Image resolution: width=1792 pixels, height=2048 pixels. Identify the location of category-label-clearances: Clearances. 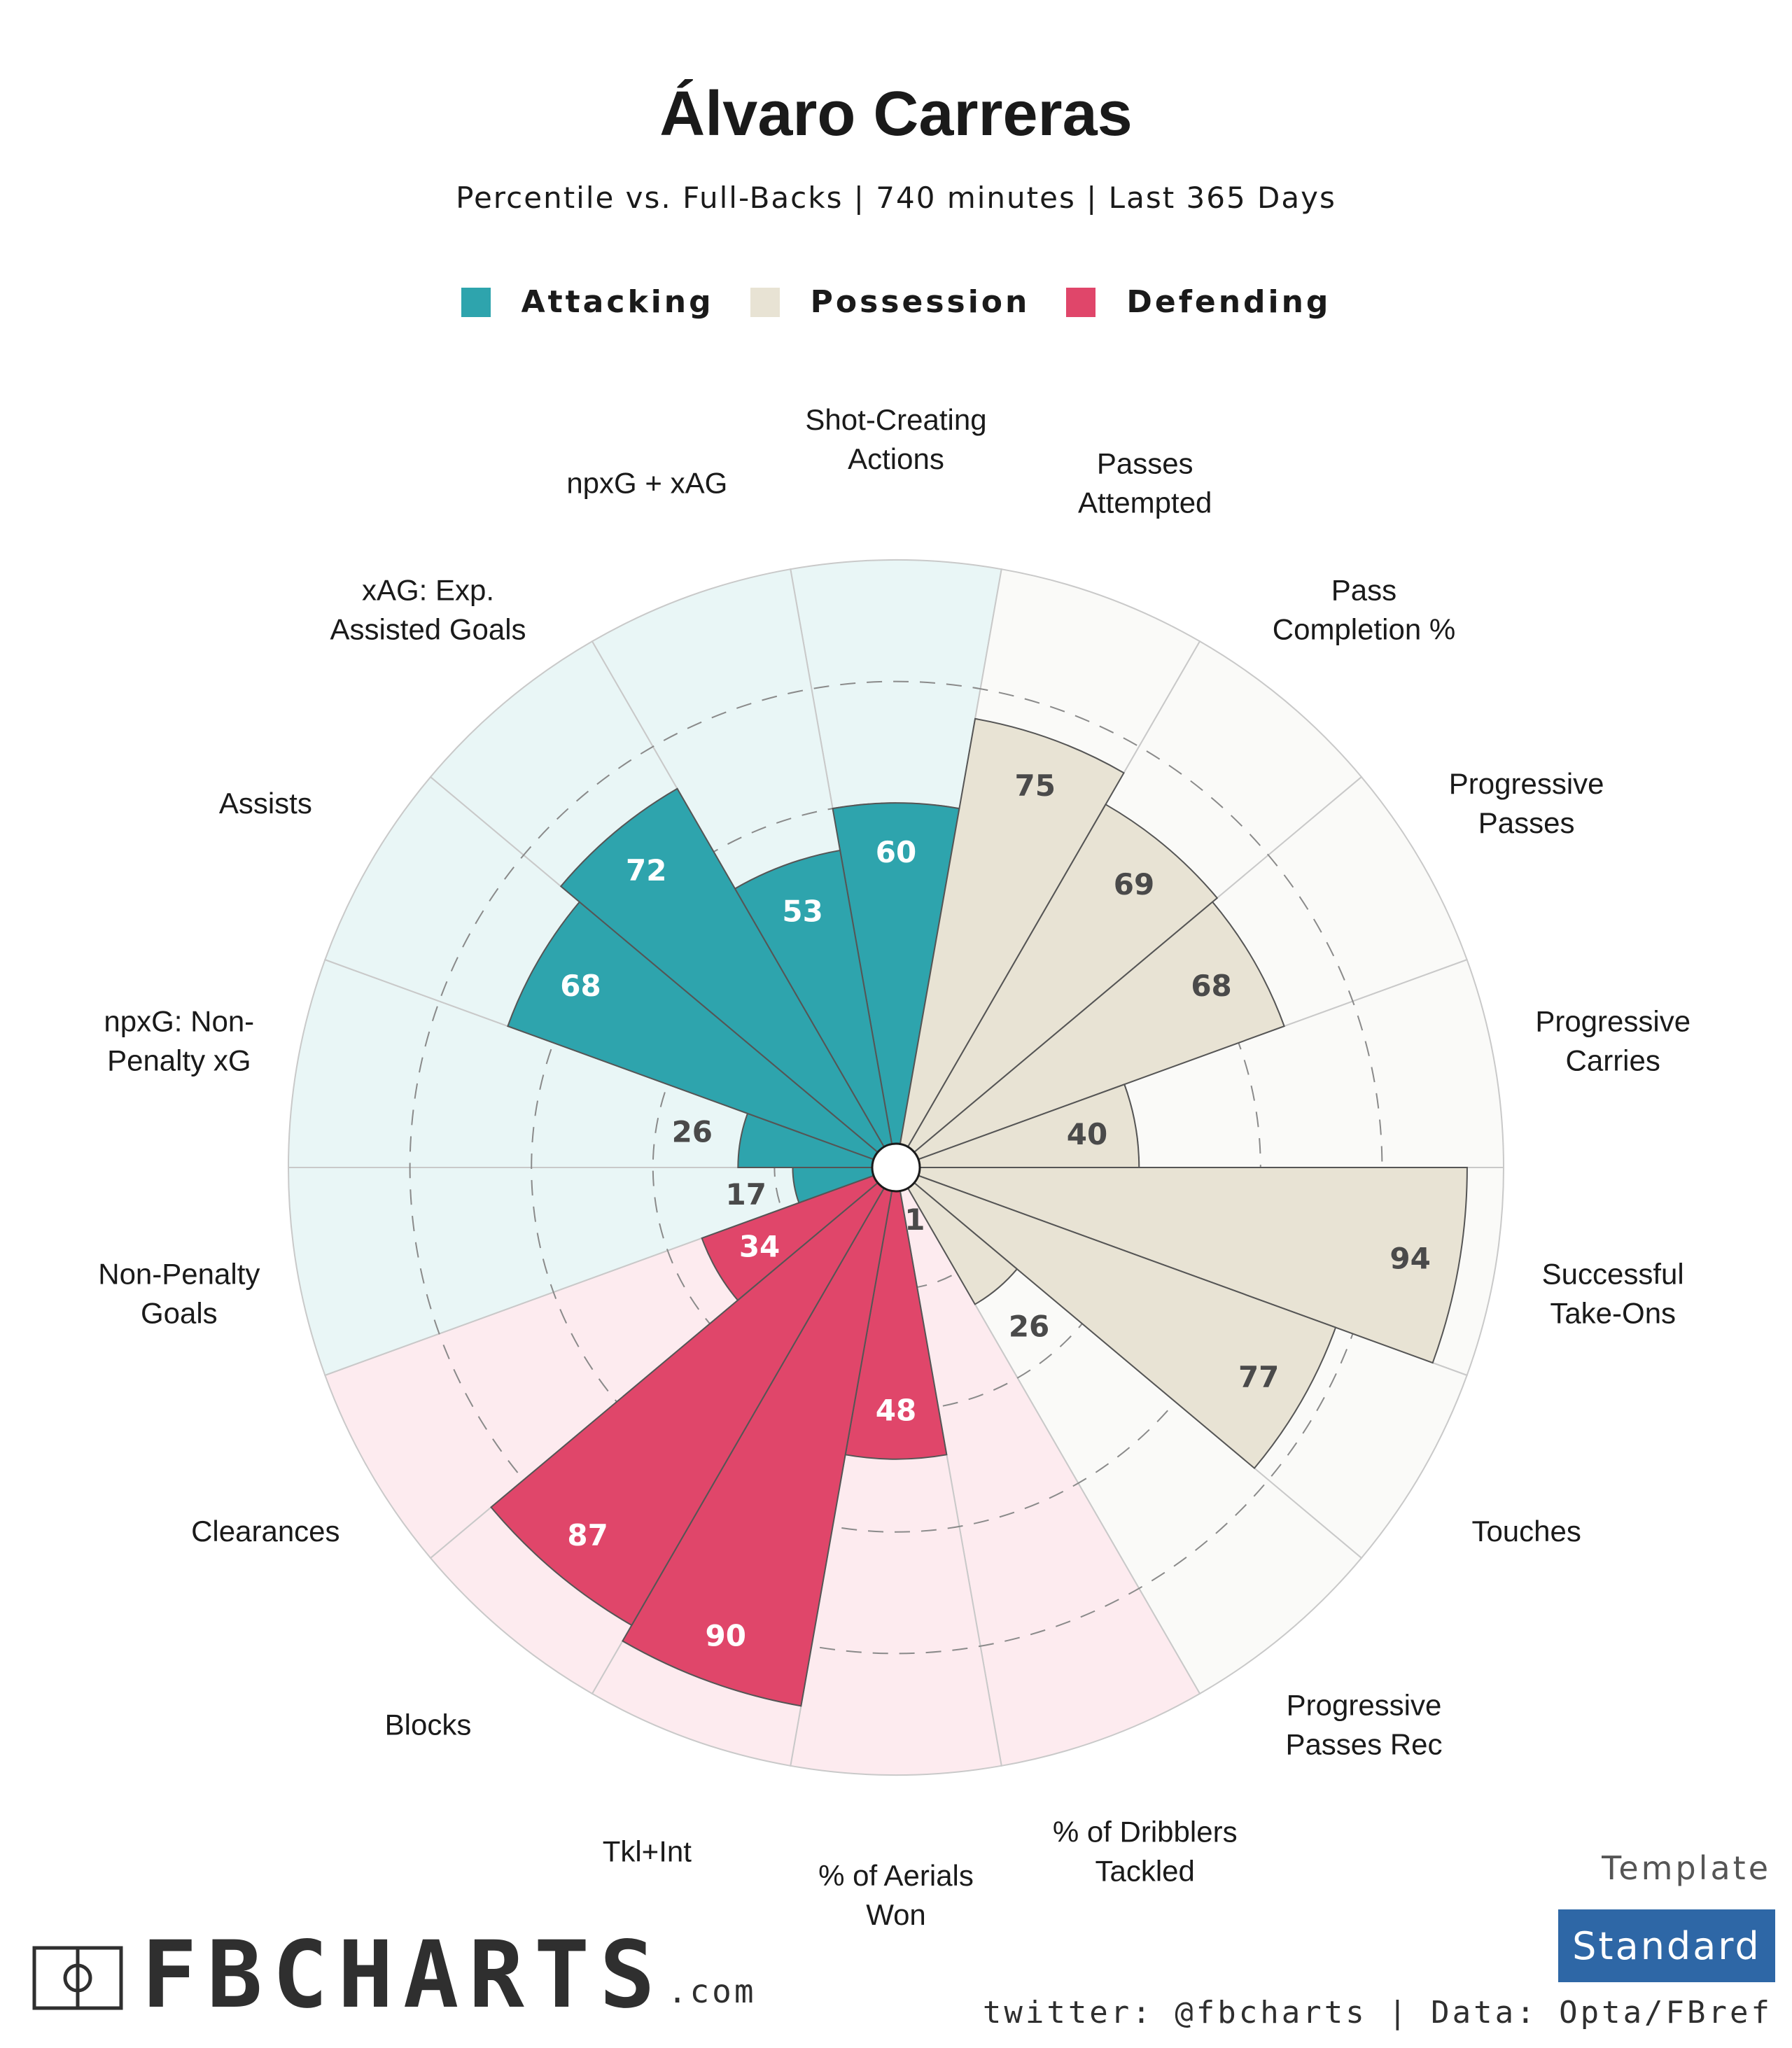
(265, 1532).